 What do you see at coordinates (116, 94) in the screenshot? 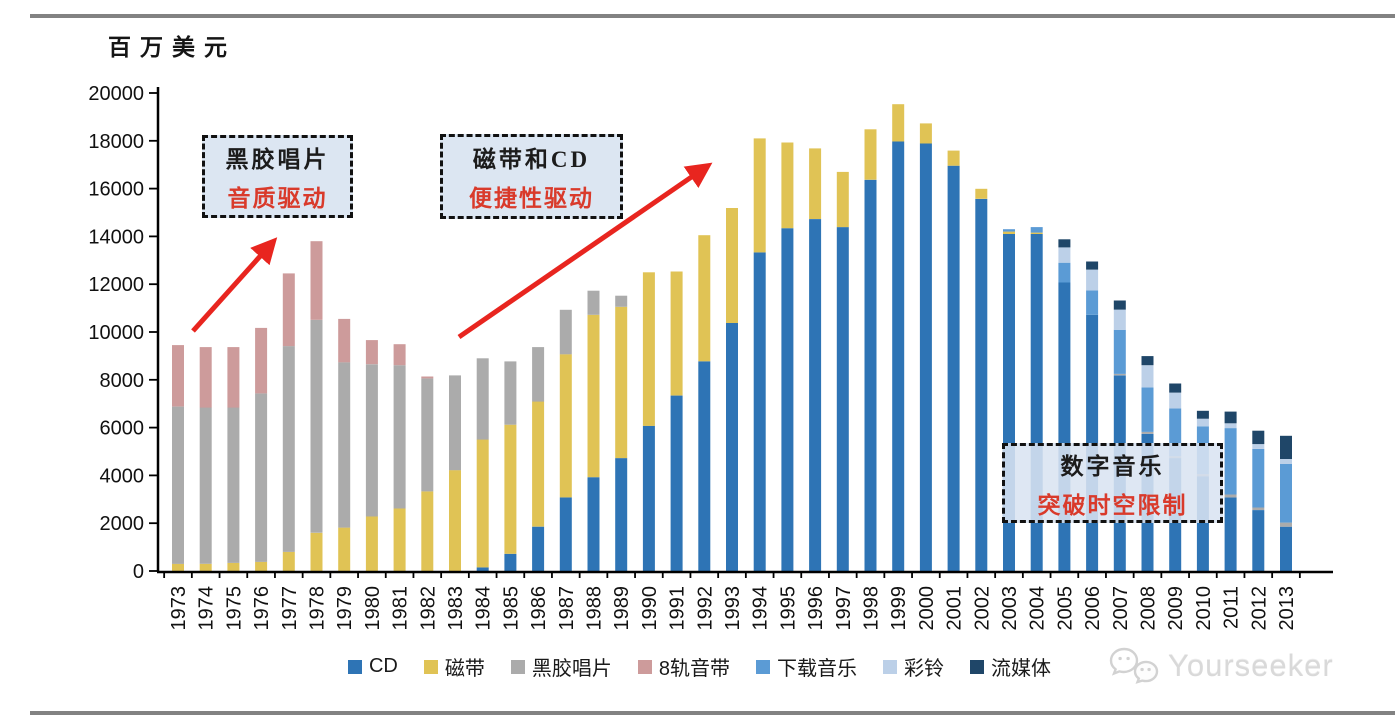
I see `y-axis-tick-label: 20000` at bounding box center [116, 94].